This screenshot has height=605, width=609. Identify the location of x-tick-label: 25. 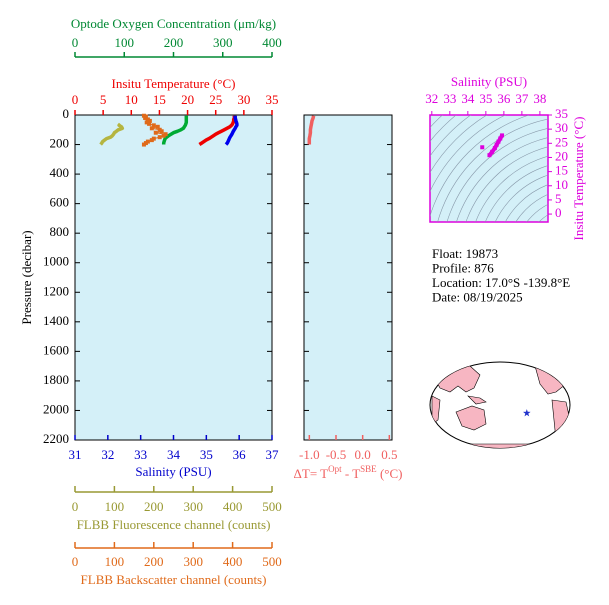
(215, 99).